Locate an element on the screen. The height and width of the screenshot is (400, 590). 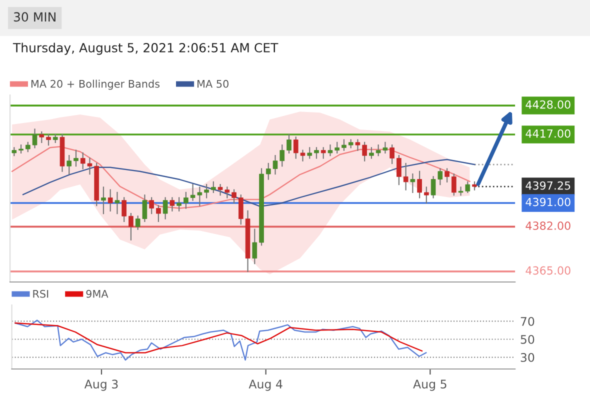
ref-line-label: 4428.00 is located at coordinates (548, 104).